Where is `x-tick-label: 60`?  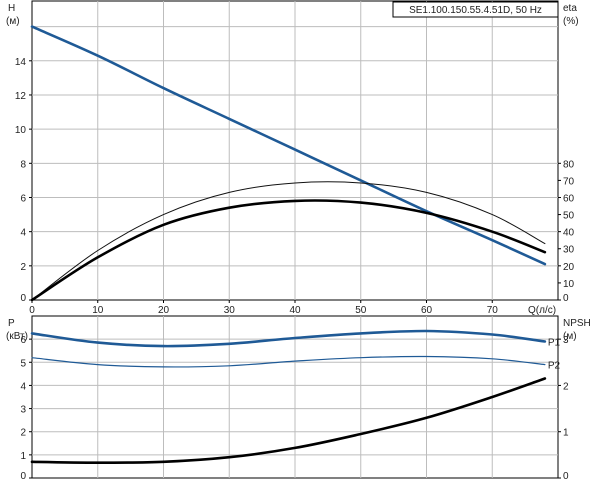 x-tick-label: 60 is located at coordinates (427, 310).